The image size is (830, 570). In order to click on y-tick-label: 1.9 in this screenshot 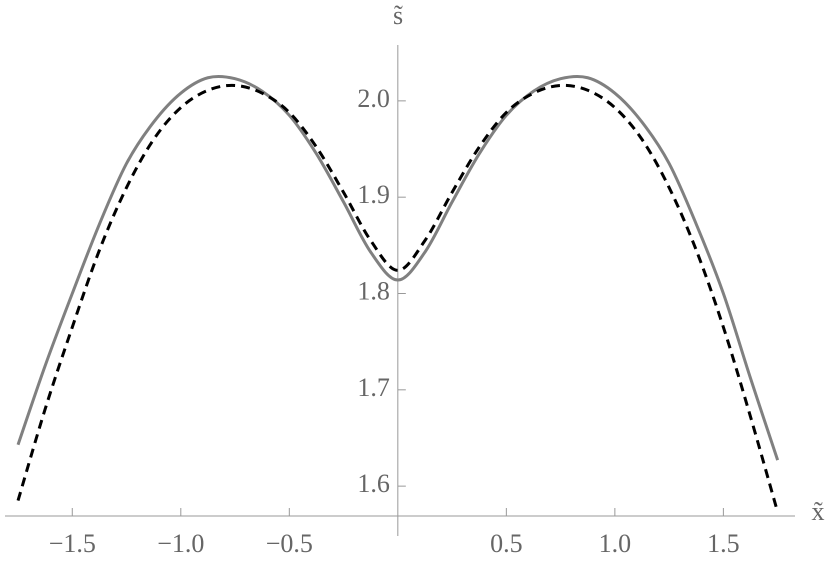, I will do `click(373, 194)`.